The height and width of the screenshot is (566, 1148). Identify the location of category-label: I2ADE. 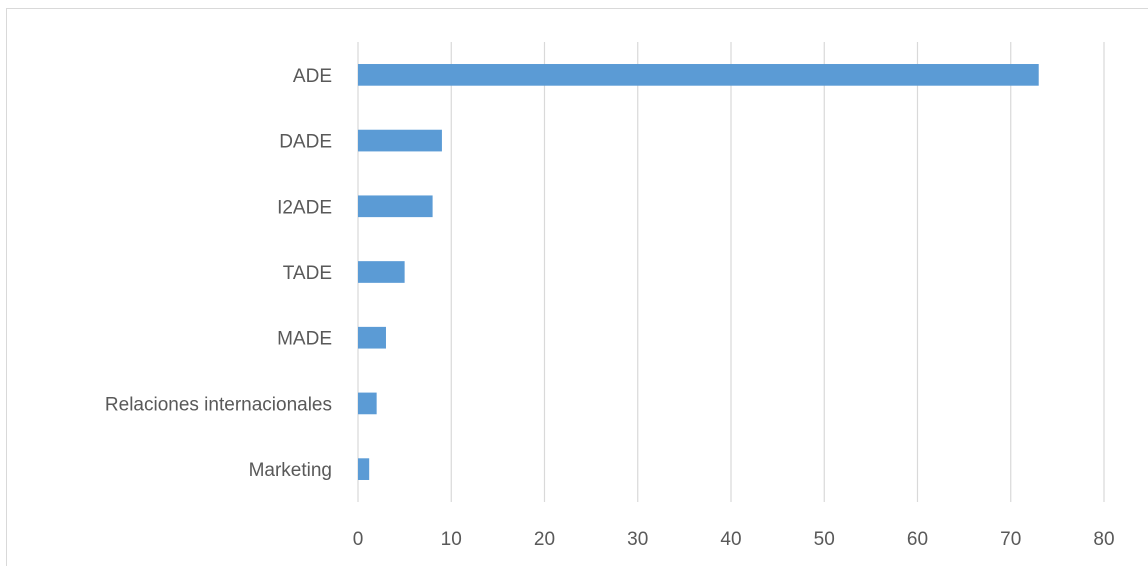
(304, 207).